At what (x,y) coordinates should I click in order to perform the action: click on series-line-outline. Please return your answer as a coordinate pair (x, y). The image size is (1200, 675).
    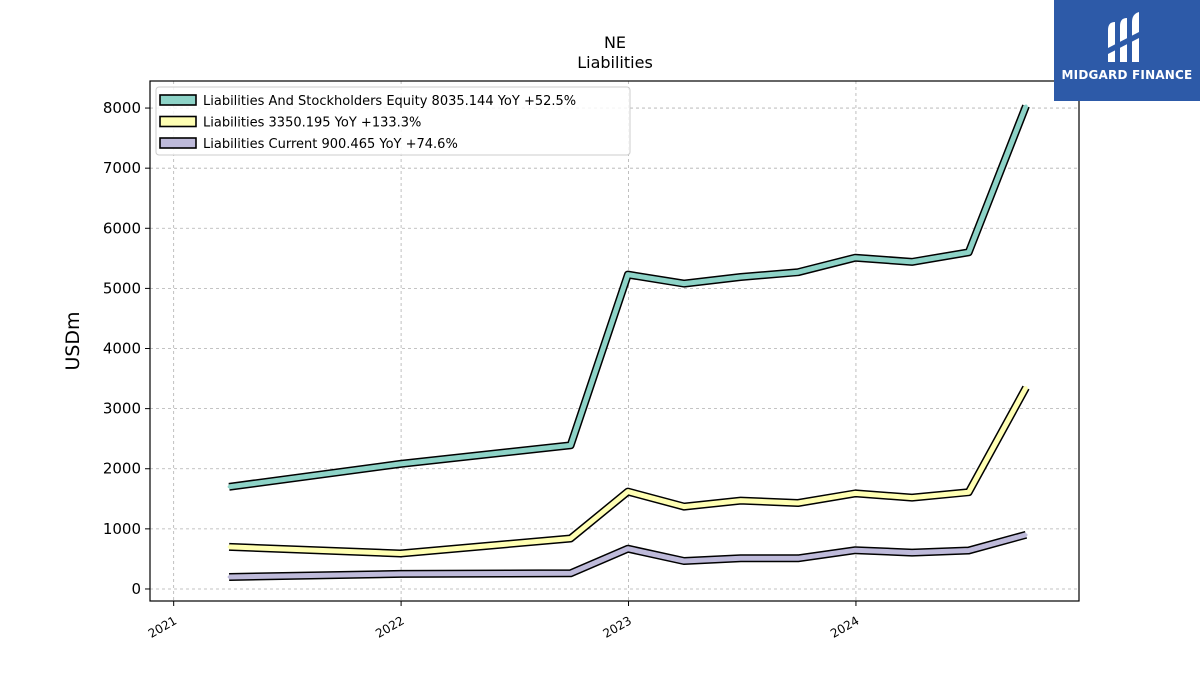
    Looking at the image, I should click on (628, 555).